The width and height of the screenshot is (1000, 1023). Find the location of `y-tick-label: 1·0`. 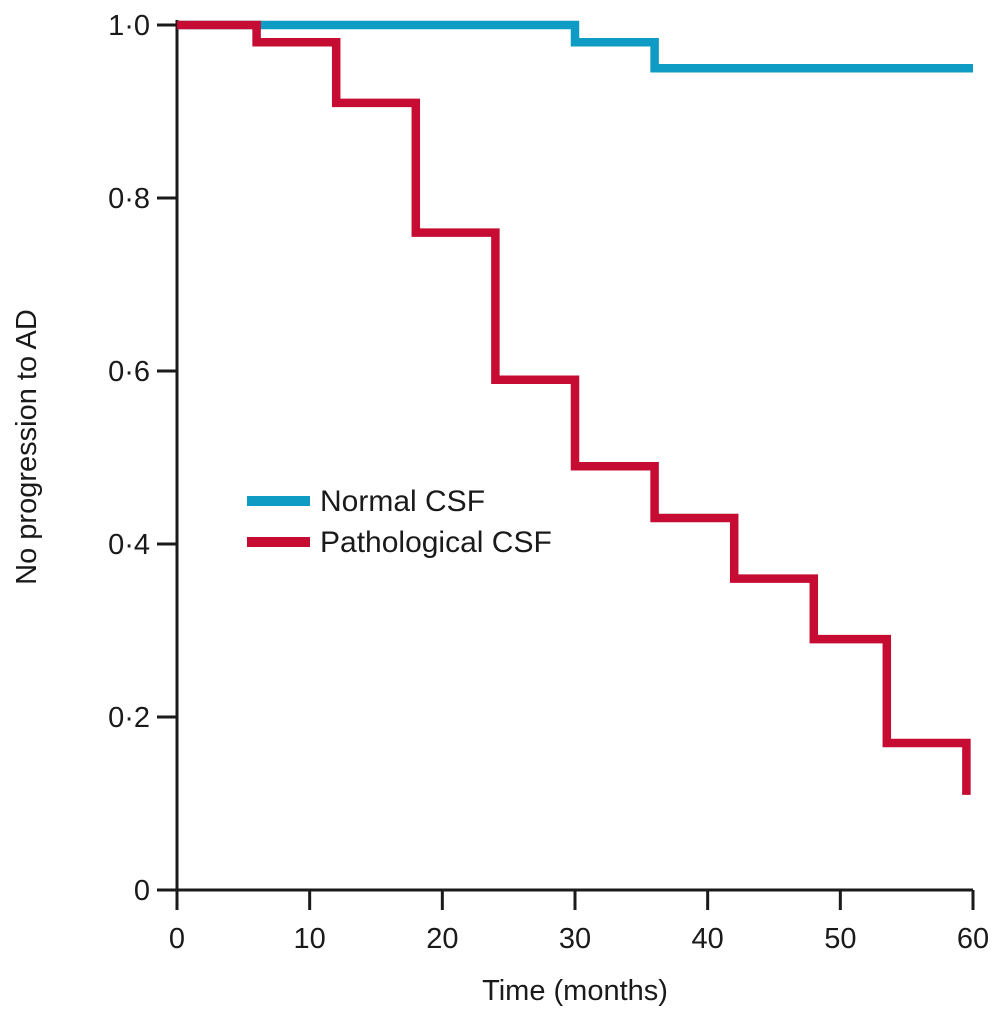

y-tick-label: 1·0 is located at coordinates (129, 26).